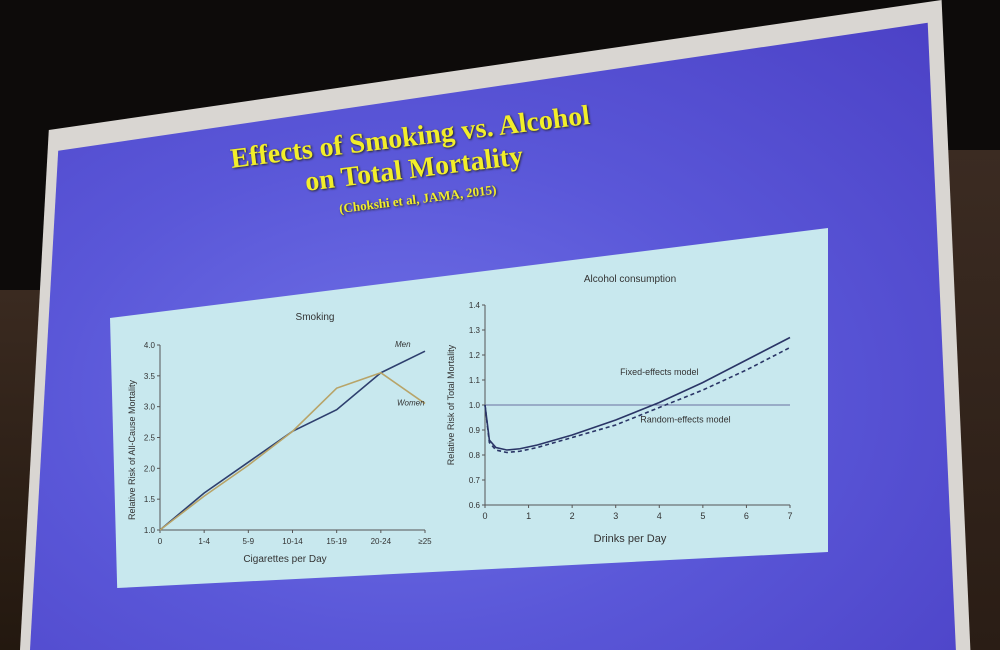 The image size is (1000, 650). What do you see at coordinates (475, 480) in the screenshot?
I see `alcohol-y-tick-label: 0.7` at bounding box center [475, 480].